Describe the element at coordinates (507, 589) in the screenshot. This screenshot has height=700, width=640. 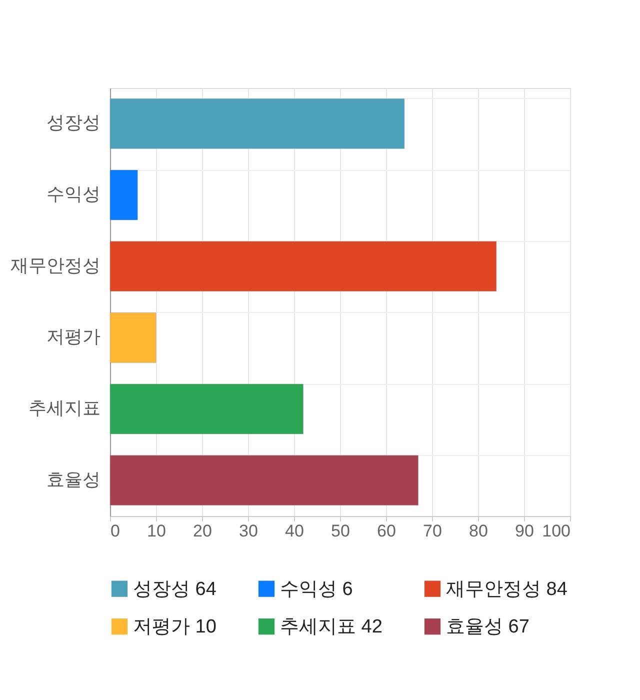
I see `legend-label: 재무안정성 84` at that location.